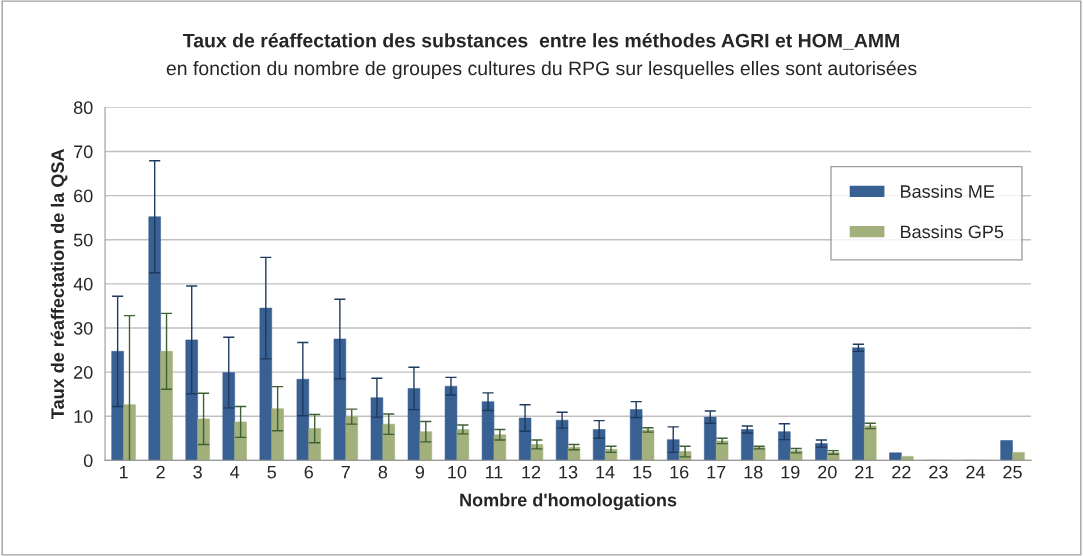 The image size is (1083, 556). I want to click on x-tick-label: 11, so click(494, 472).